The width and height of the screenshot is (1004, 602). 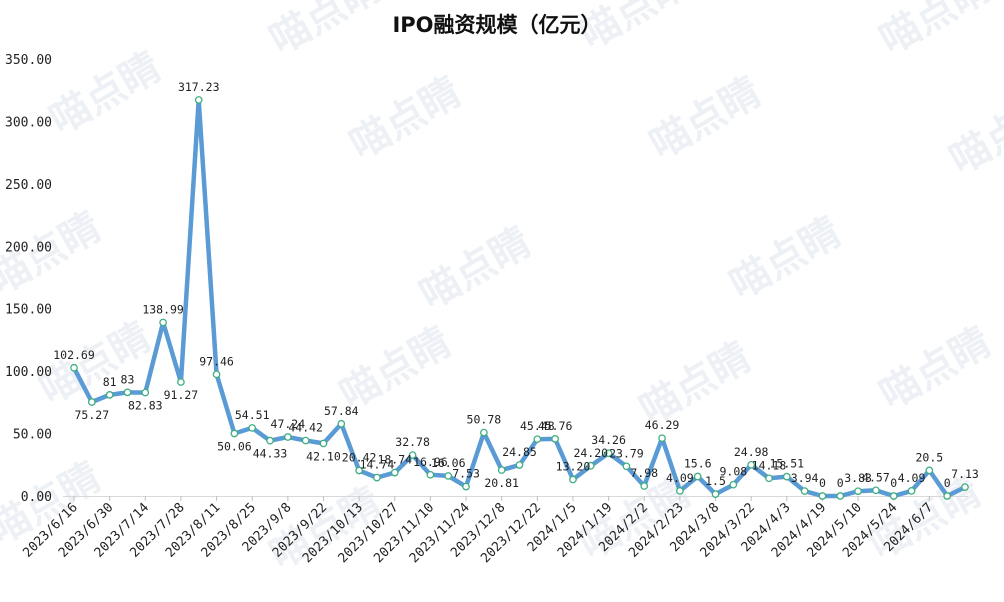 What do you see at coordinates (32, 435) in the screenshot?
I see `y-tick-label: 50.00` at bounding box center [32, 435].